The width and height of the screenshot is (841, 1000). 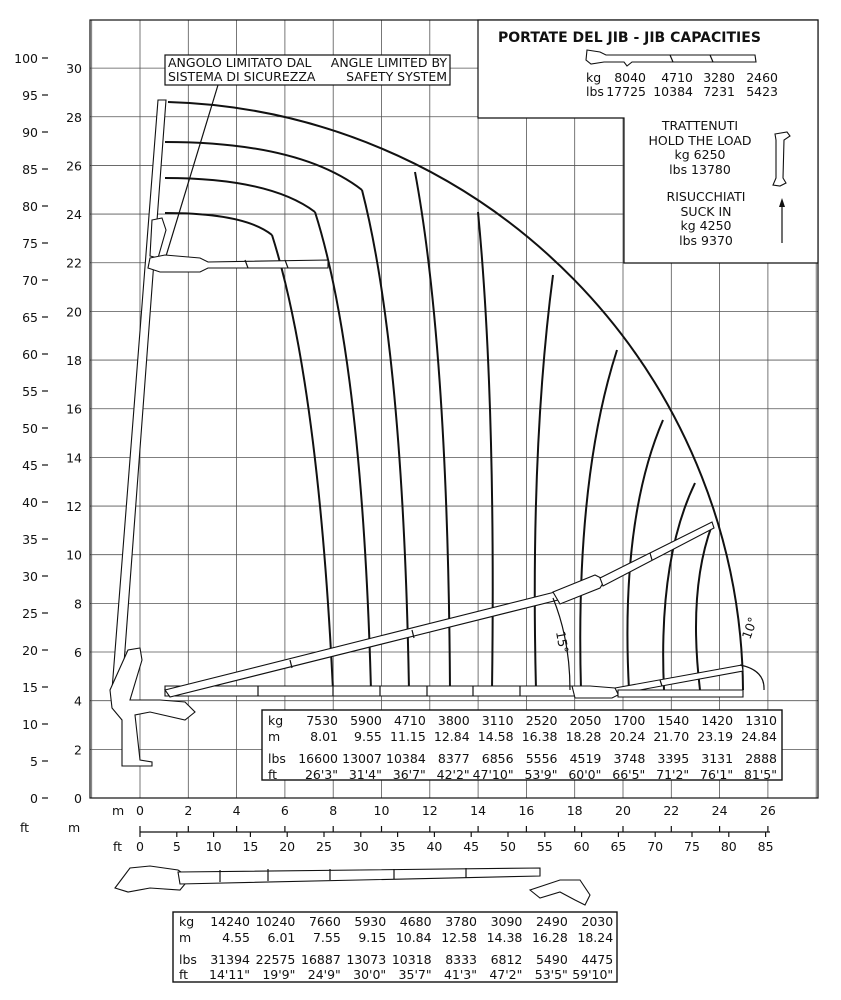 I want to click on table-cell: 3395, so click(x=673, y=758).